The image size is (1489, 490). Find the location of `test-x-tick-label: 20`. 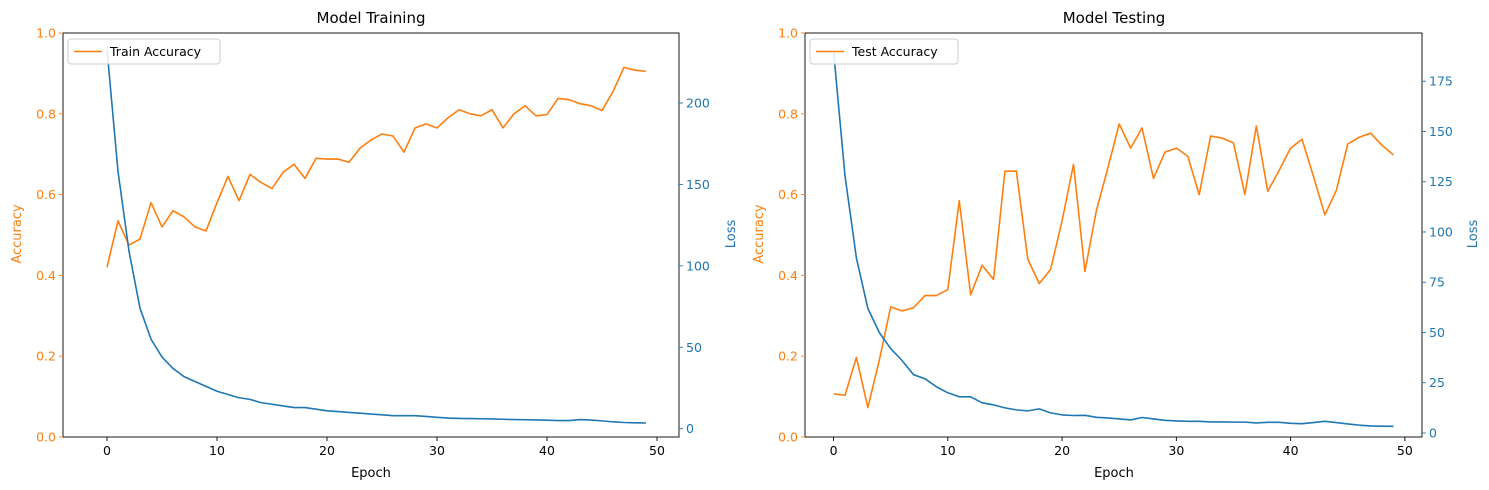

test-x-tick-label: 20 is located at coordinates (1062, 450).